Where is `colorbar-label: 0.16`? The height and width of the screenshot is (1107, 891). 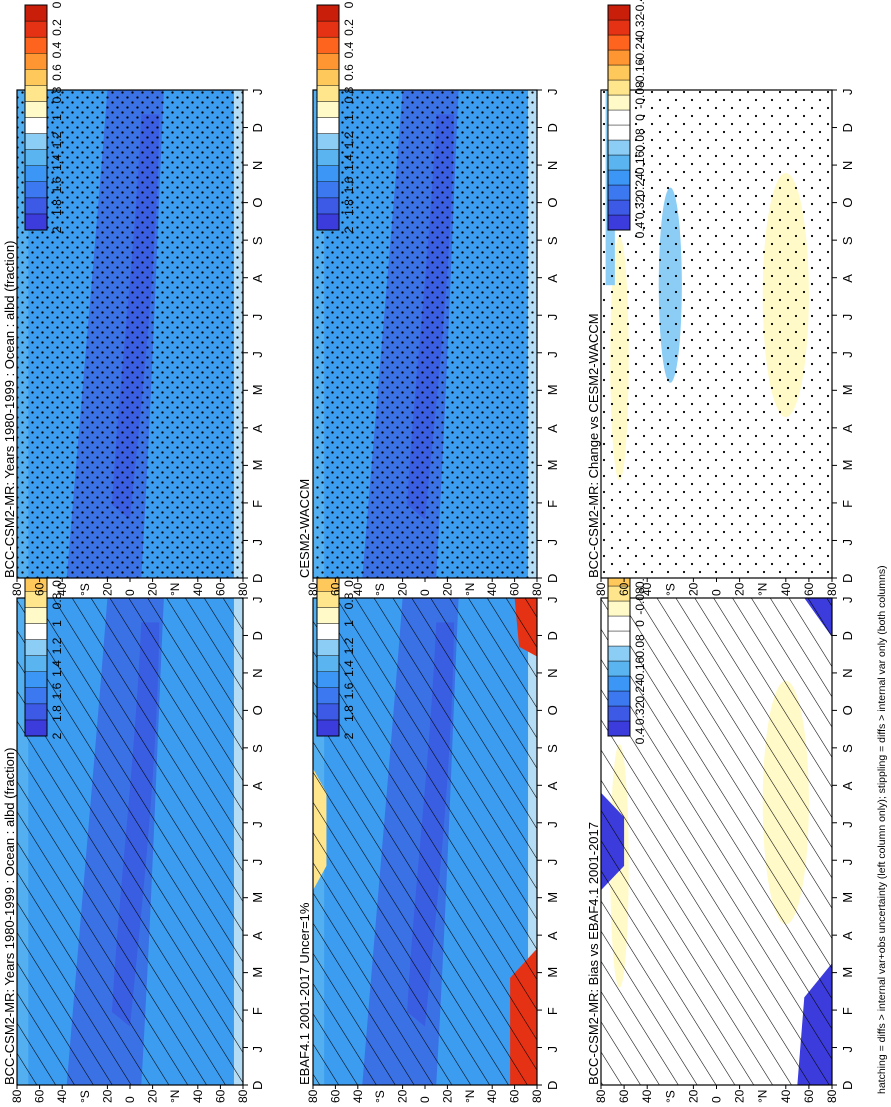 colorbar-label: 0.16 is located at coordinates (640, 668).